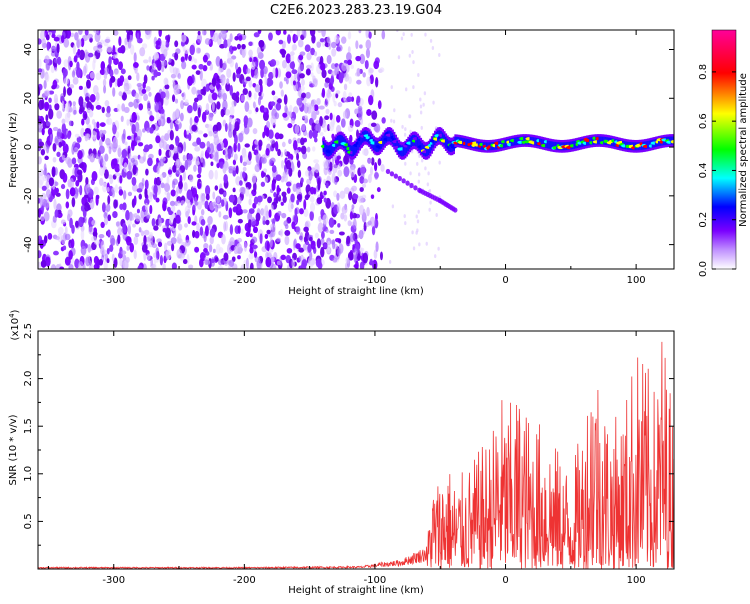  Describe the element at coordinates (703, 121) in the screenshot. I see `colorbar-tick-label: 0.6` at that location.